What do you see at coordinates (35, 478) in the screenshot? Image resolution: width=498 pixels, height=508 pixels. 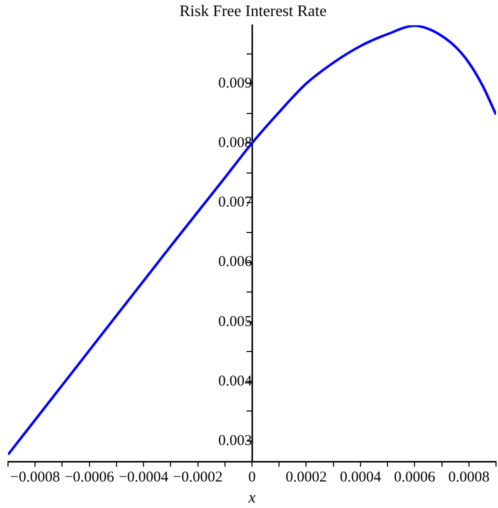 I see `x-tick-label: −0.0008` at bounding box center [35, 478].